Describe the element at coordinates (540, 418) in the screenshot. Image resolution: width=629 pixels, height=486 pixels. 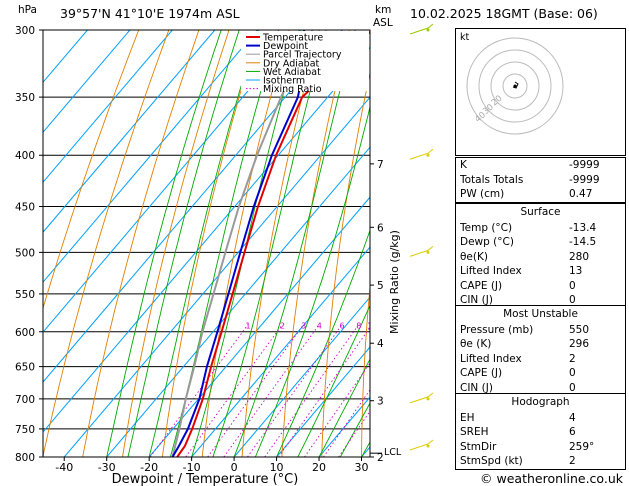
I see `hodograph-stat-row: EH 4` at that location.